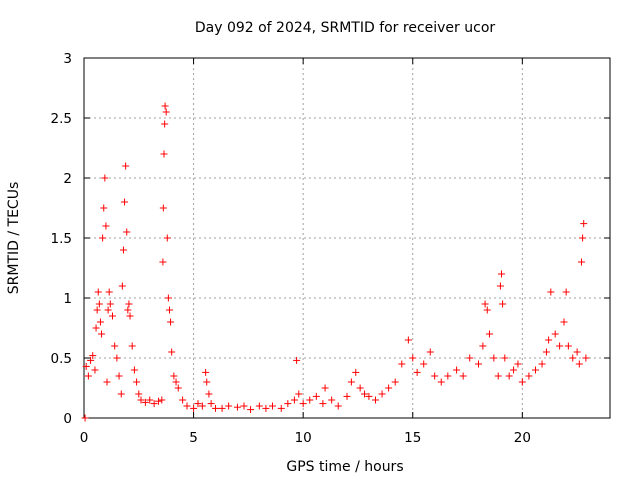 This screenshot has width=640, height=480. I want to click on x-tick-label: 10, so click(303, 438).